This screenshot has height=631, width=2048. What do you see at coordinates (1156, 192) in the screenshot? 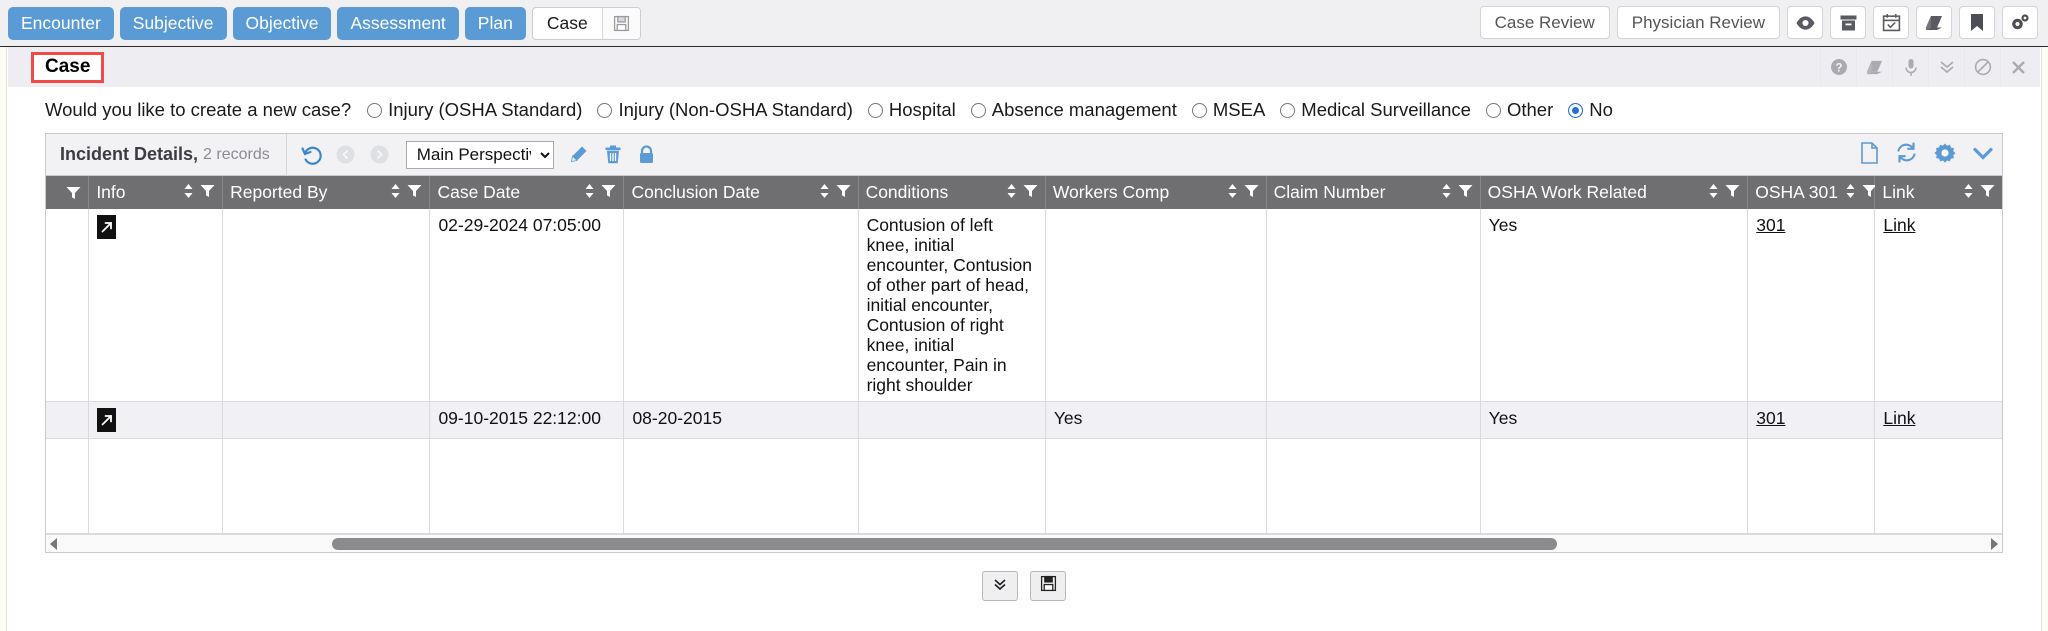
I see `column-header-workers-comp: Workers Comp` at bounding box center [1156, 192].